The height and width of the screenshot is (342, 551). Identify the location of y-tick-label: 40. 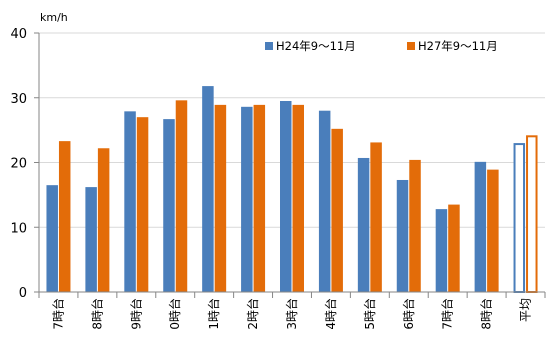
(18, 34).